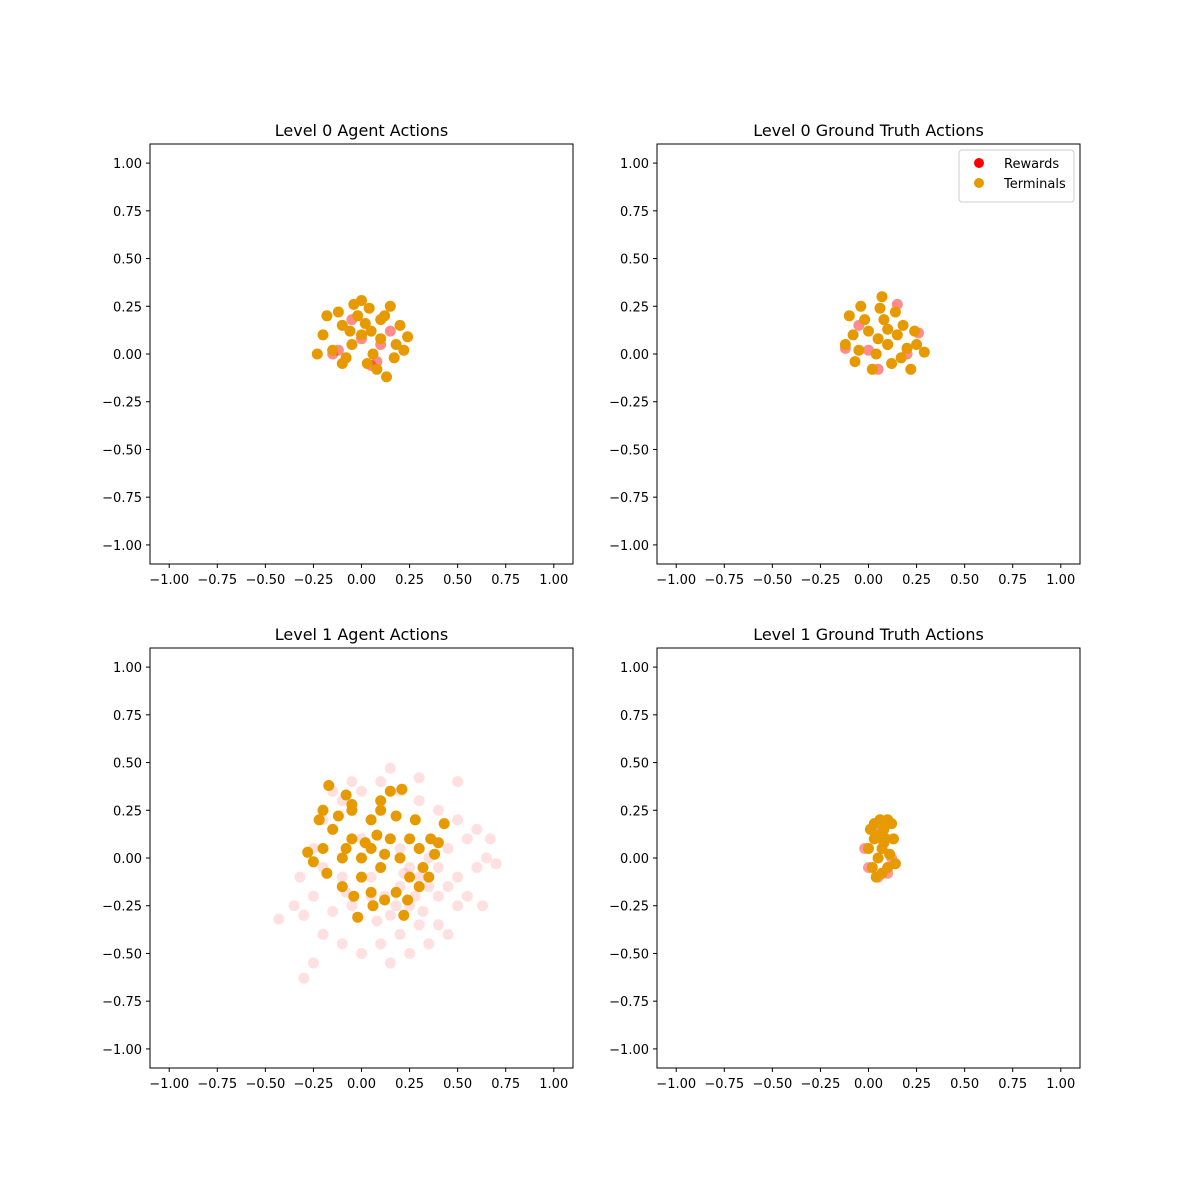 The height and width of the screenshot is (1200, 1200). Describe the element at coordinates (629, 450) in the screenshot. I see `y-tick-label: −0.50` at that location.